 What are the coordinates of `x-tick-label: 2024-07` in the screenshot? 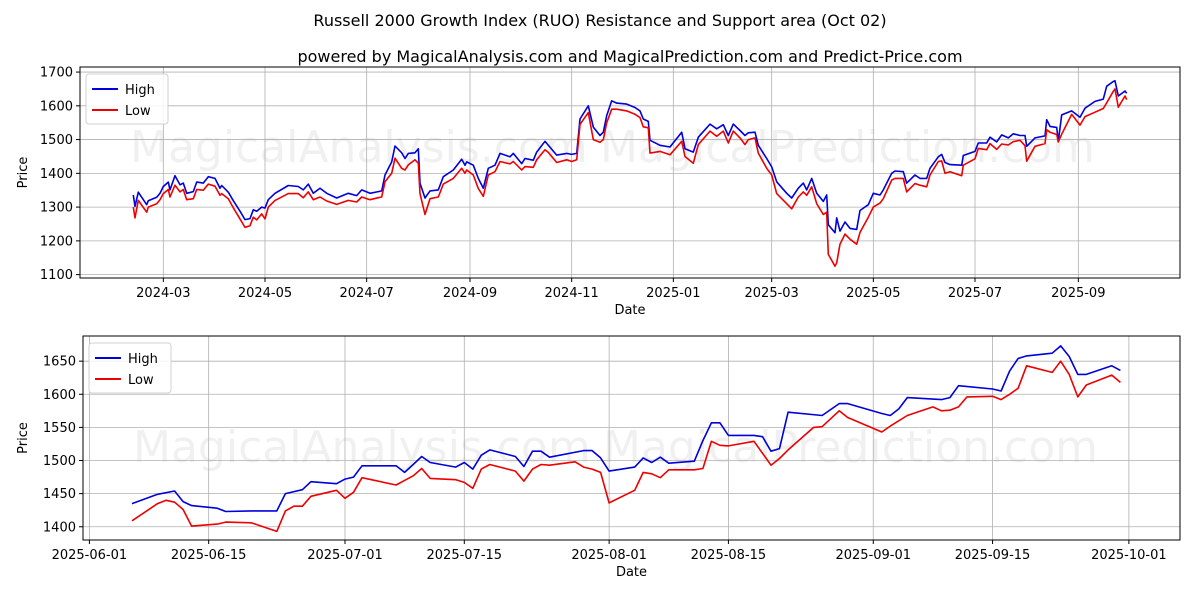 It's located at (367, 293).